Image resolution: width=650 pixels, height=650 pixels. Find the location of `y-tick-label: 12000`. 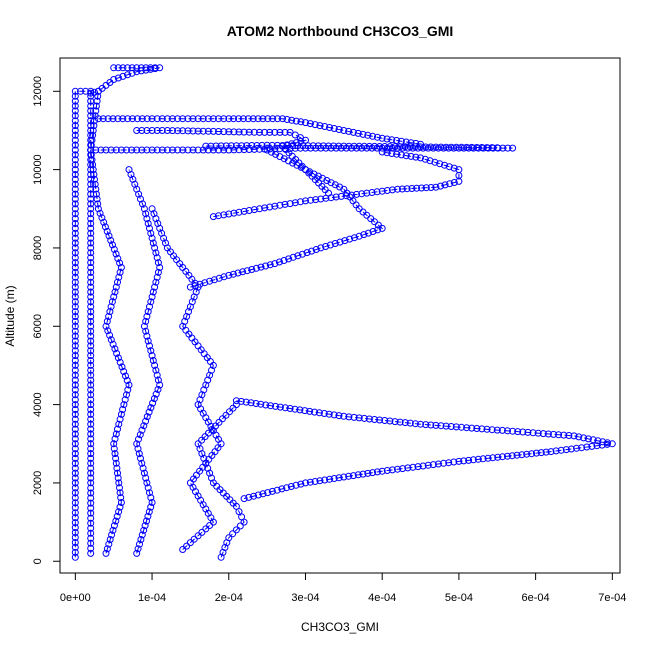

y-tick-label: 12000 is located at coordinates (38, 91).